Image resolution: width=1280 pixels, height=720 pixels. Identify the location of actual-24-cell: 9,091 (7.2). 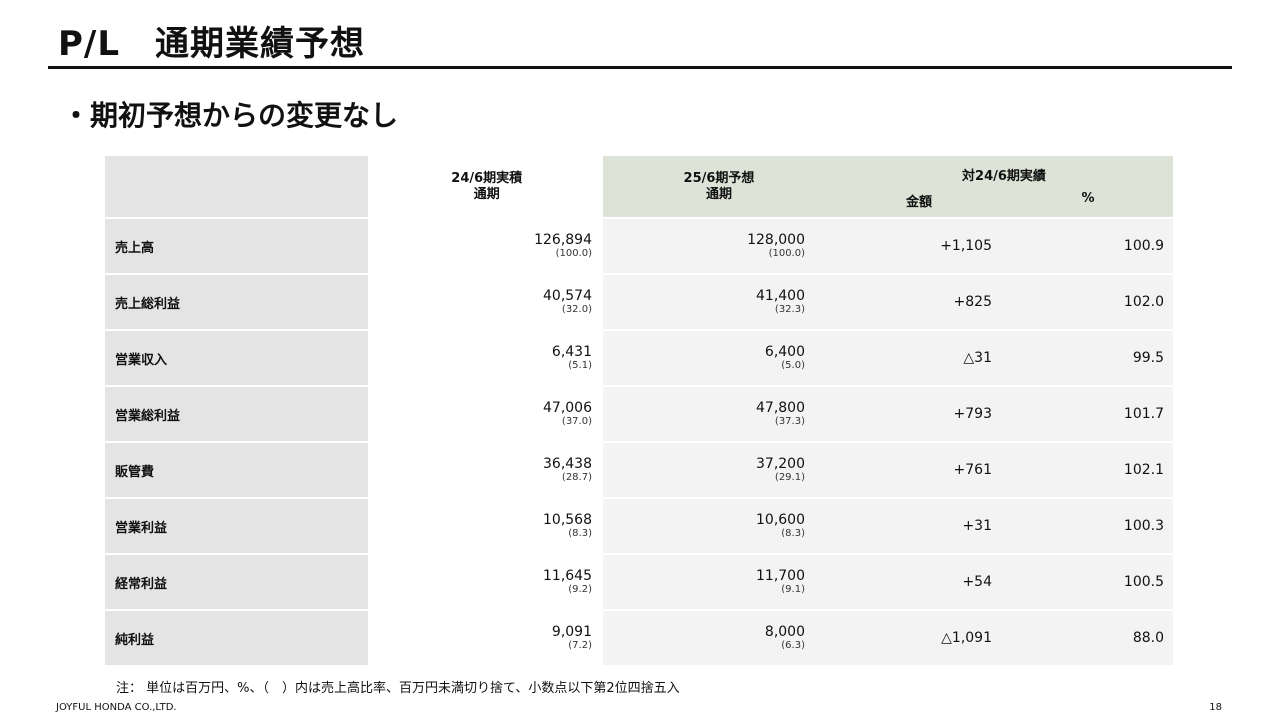
(486, 638).